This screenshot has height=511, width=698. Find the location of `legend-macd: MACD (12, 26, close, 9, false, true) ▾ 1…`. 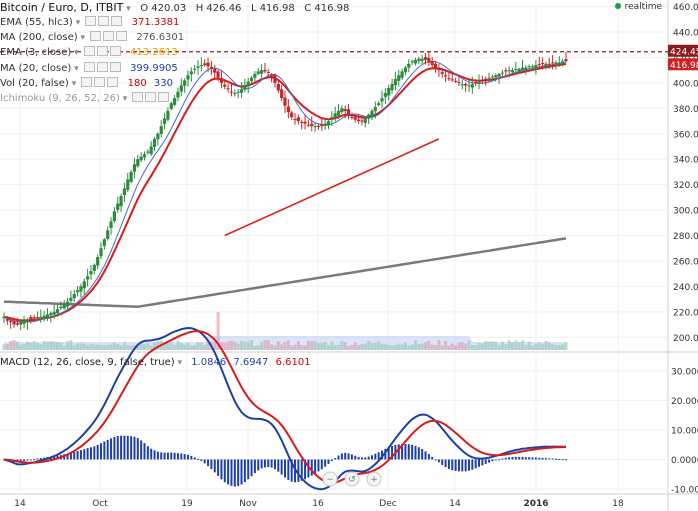

legend-macd: MACD (12, 26, close, 9, false, true) ▾ 1… is located at coordinates (155, 363).